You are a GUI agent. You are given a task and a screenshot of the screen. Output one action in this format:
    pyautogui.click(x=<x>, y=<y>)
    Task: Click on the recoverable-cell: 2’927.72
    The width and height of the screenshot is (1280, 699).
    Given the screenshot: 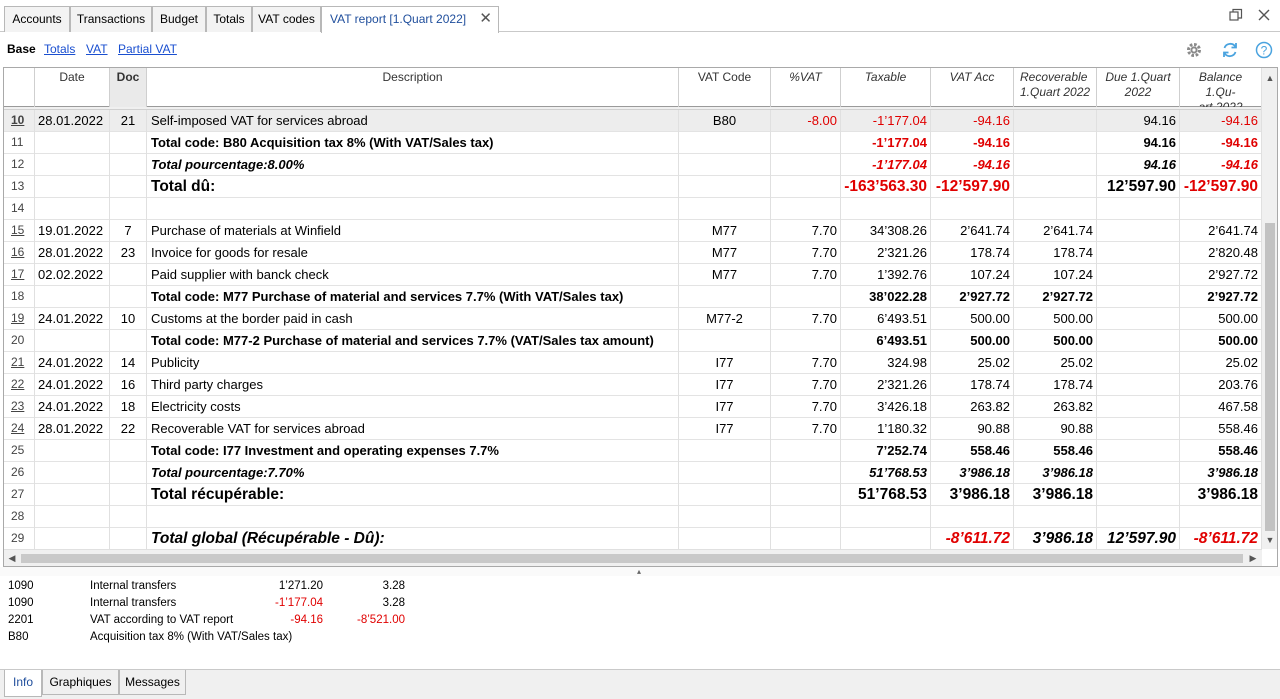 What is the action you would take?
    pyautogui.click(x=1055, y=297)
    